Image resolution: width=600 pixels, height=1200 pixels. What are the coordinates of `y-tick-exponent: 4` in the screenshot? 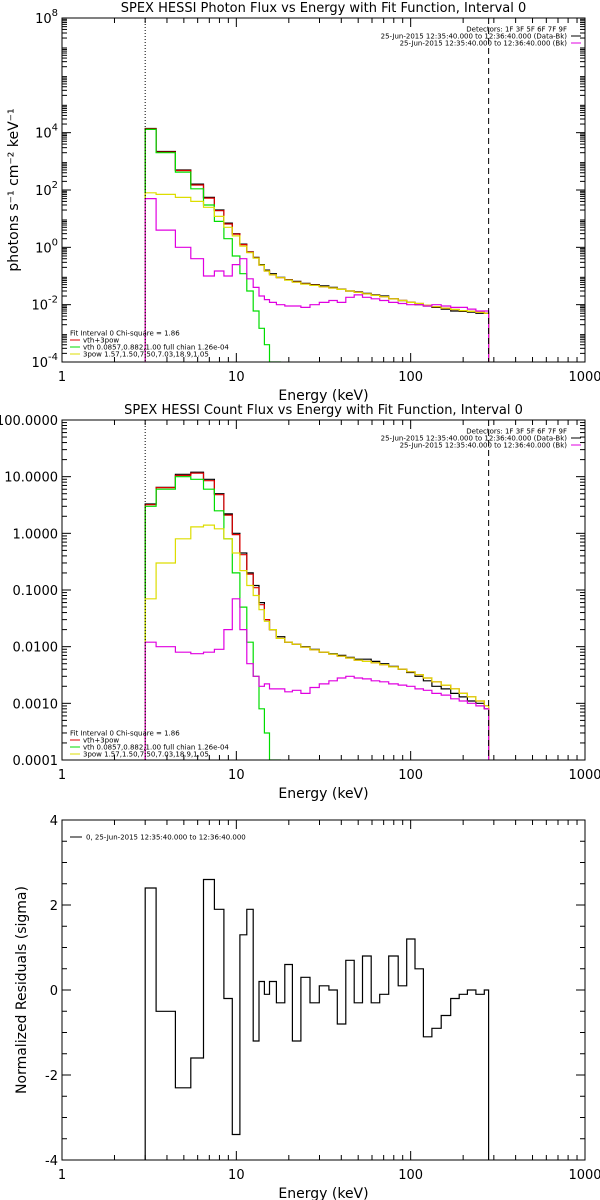 It's located at (55, 128).